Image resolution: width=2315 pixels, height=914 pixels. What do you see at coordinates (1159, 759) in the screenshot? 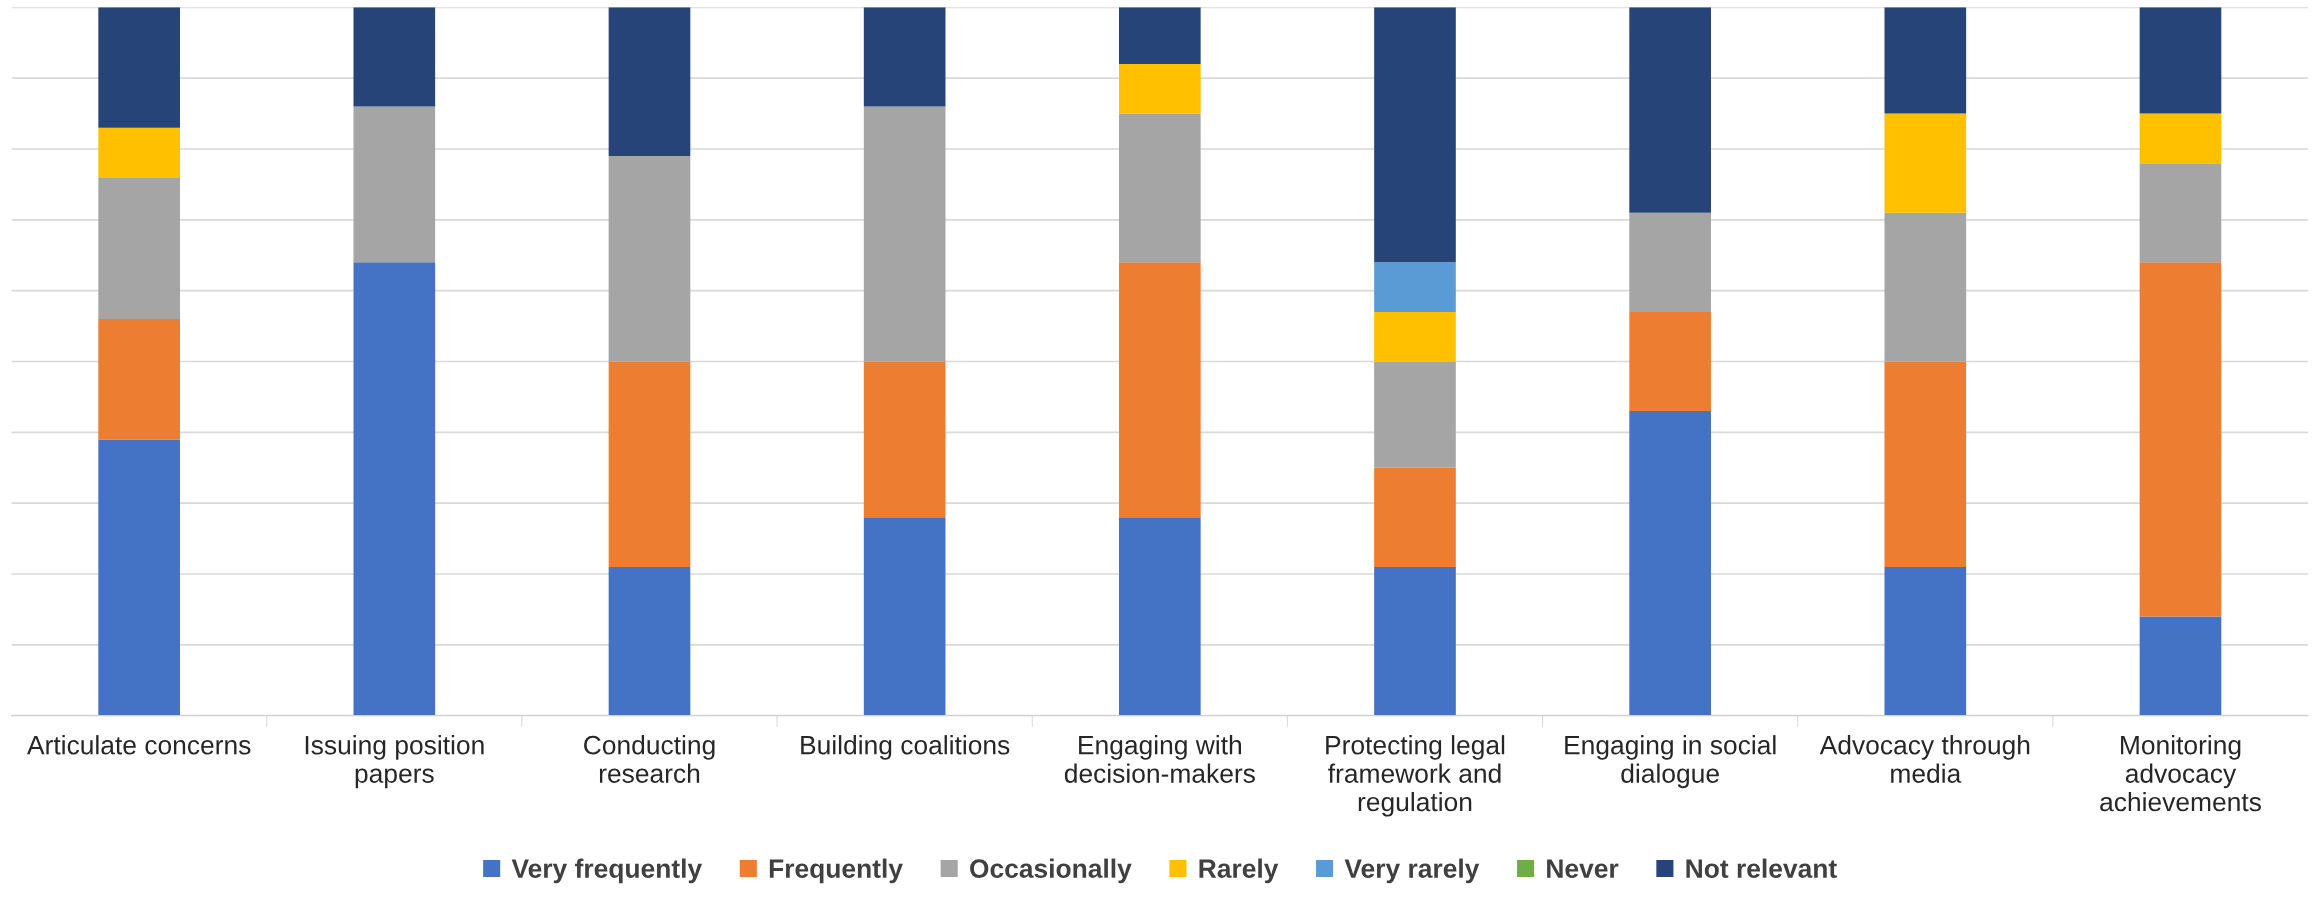
I see `x-tick-label: Engaging with decision-makers` at bounding box center [1159, 759].